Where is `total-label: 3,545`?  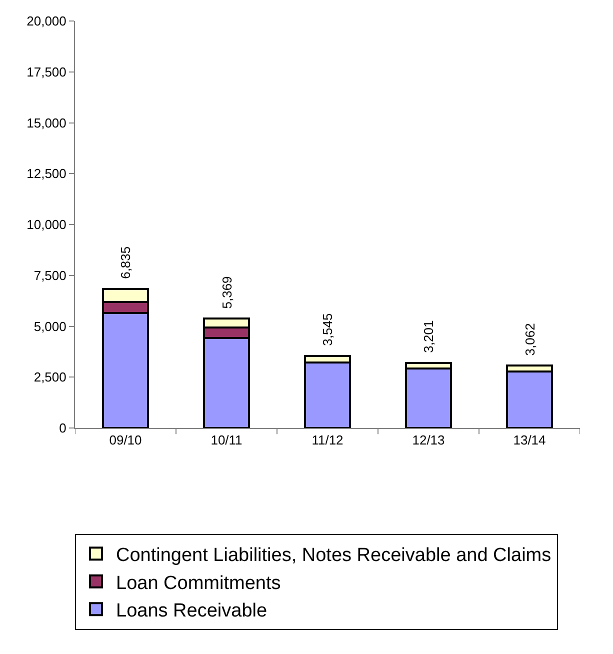 total-label: 3,545 is located at coordinates (328, 329).